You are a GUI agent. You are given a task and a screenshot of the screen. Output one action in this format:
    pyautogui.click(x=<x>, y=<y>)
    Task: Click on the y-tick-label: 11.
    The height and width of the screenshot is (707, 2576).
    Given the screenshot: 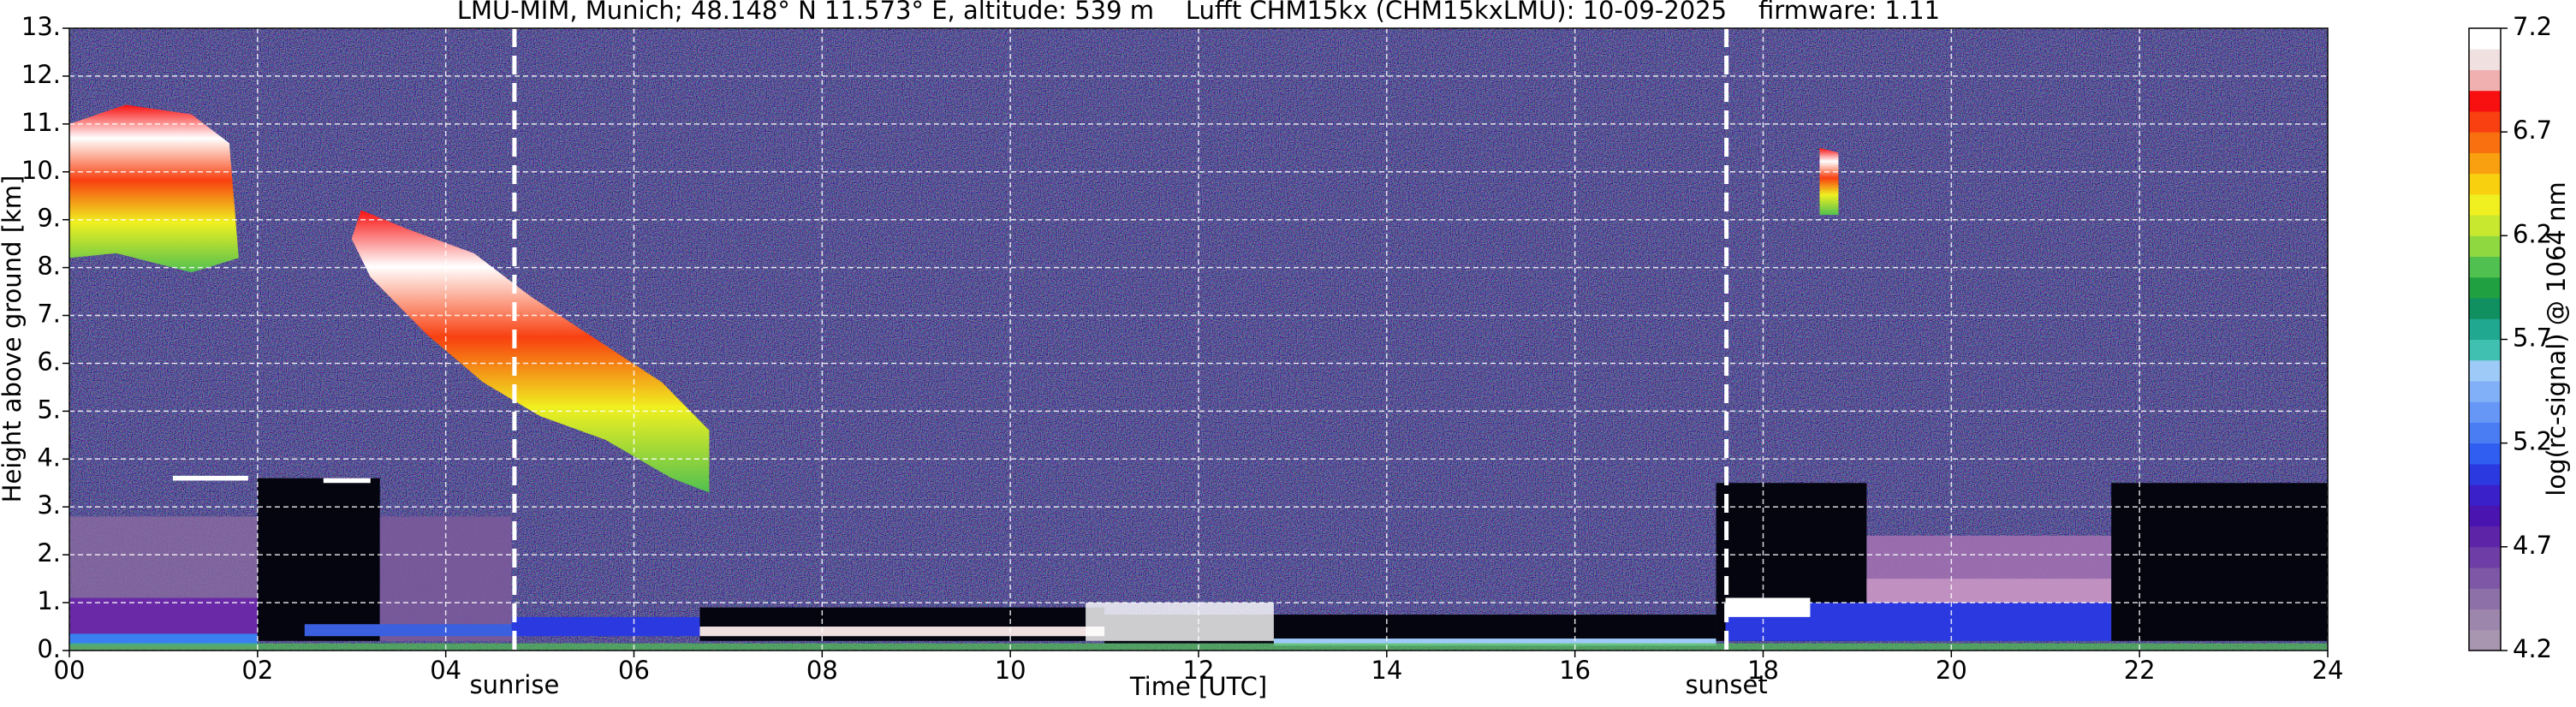 What is the action you would take?
    pyautogui.click(x=41, y=123)
    